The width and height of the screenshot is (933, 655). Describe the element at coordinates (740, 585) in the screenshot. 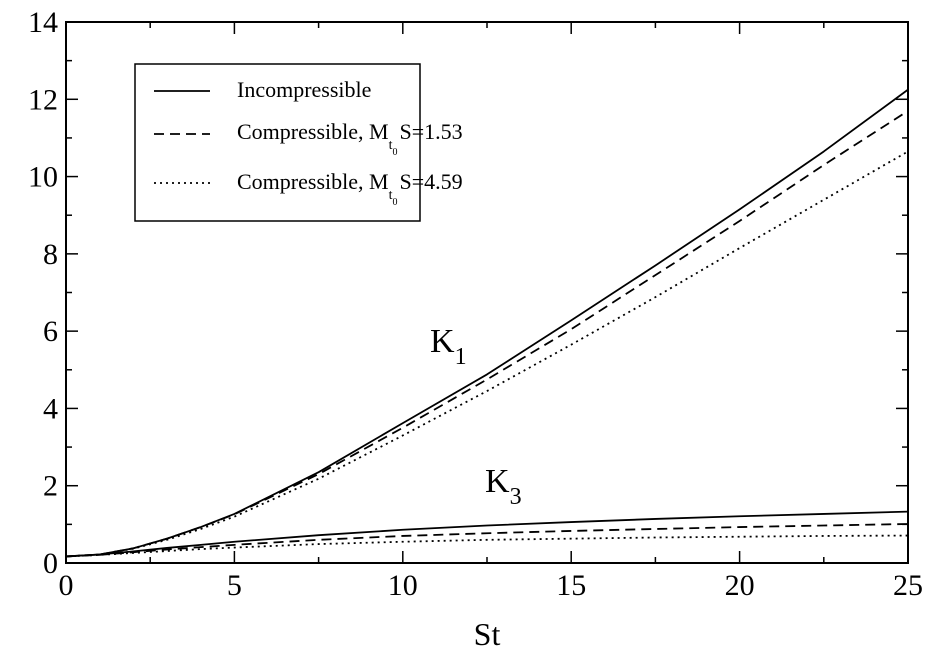

I see `x-tick-label: 20` at that location.